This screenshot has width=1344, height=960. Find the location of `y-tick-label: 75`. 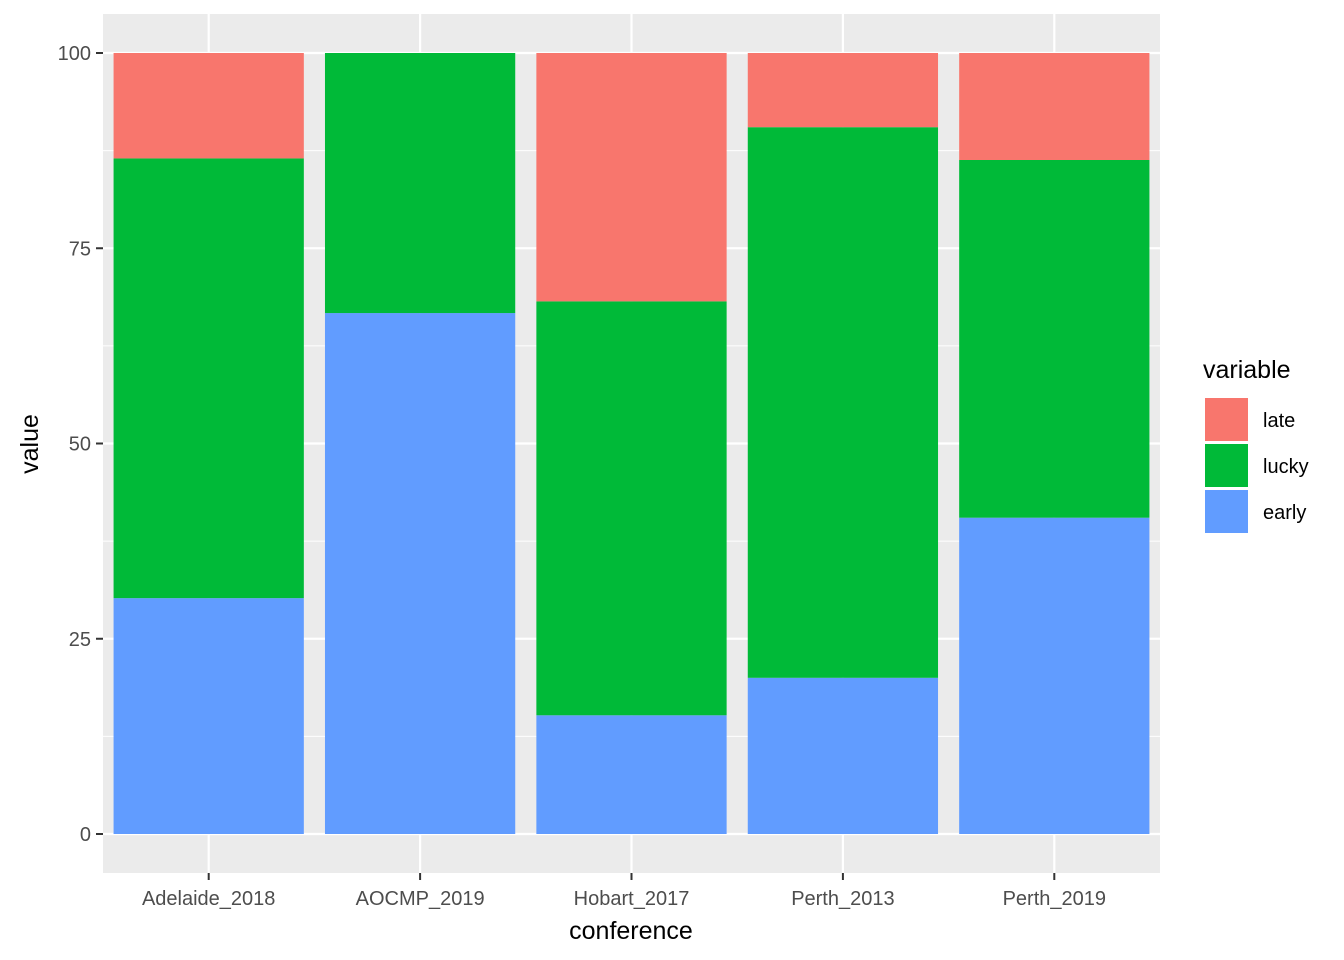

y-tick-label: 75 is located at coordinates (80, 249).